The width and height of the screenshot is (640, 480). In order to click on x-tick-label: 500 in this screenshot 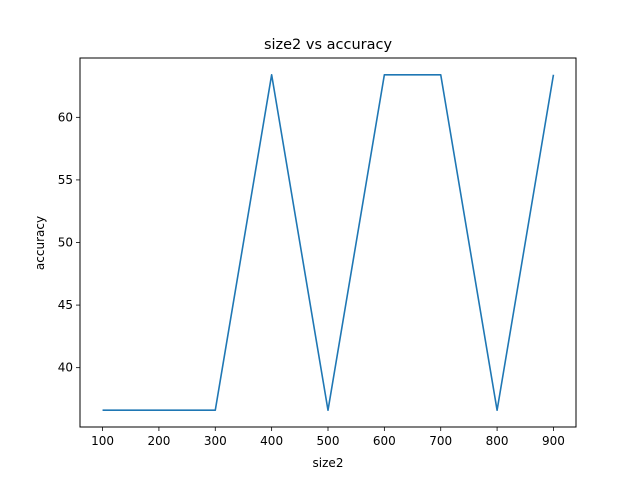, I will do `click(328, 441)`.